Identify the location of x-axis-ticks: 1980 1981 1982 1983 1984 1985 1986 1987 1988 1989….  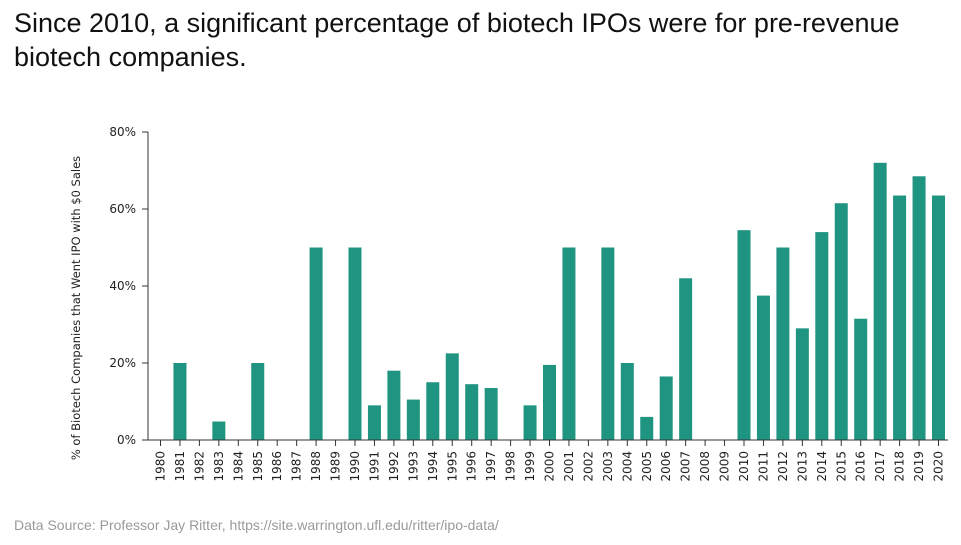
(550, 461).